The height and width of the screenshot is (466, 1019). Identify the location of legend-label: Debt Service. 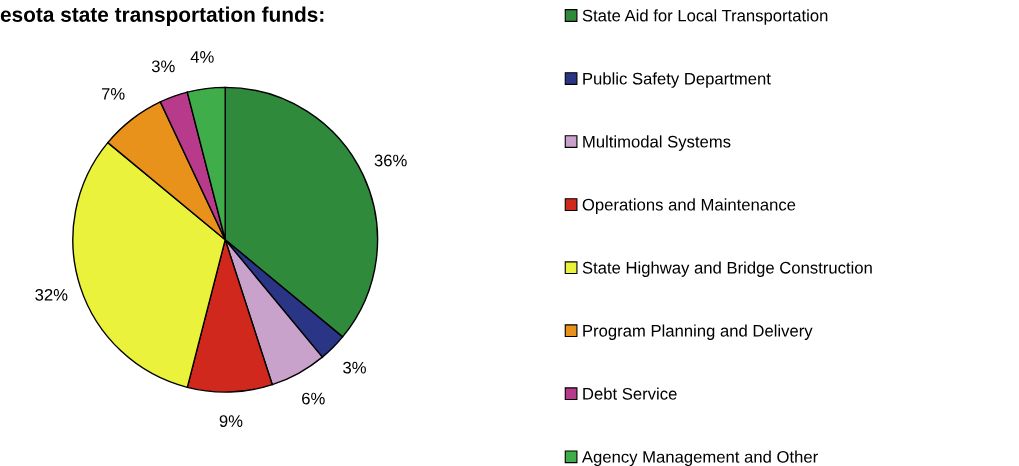
(630, 393).